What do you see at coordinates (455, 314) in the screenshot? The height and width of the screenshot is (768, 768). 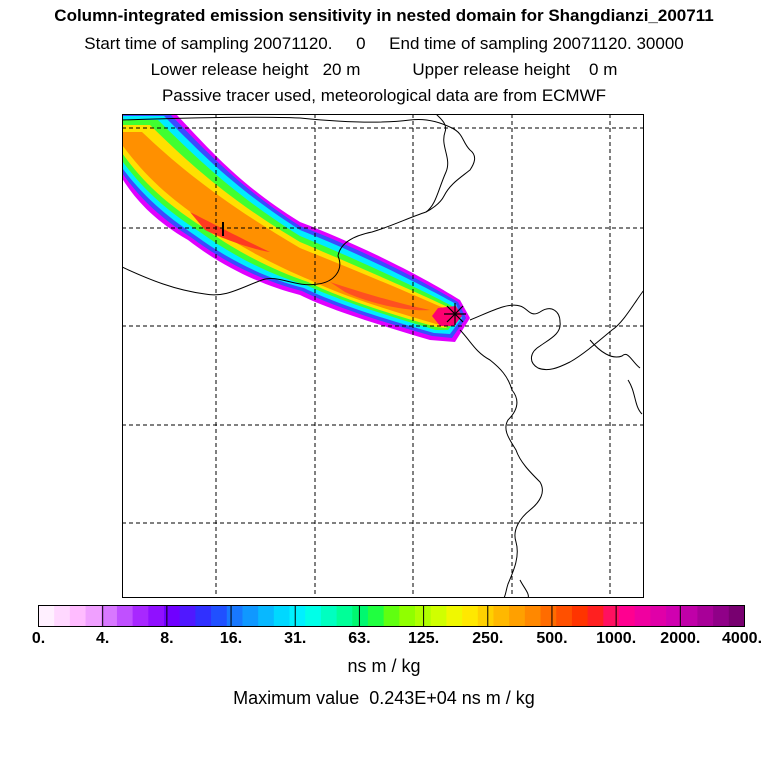 I see `receptor-station-marker` at bounding box center [455, 314].